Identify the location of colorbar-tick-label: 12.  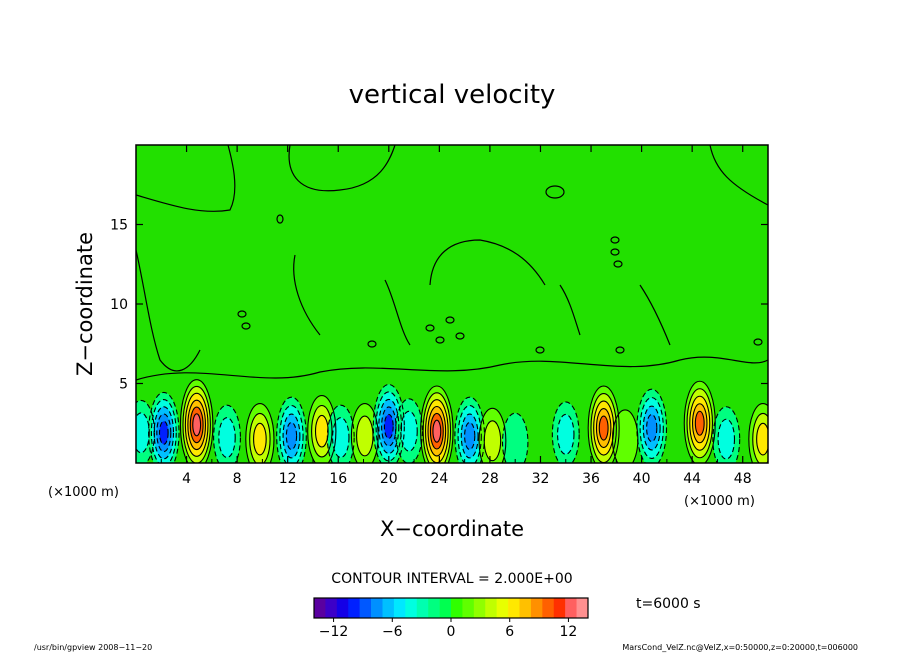
(569, 632).